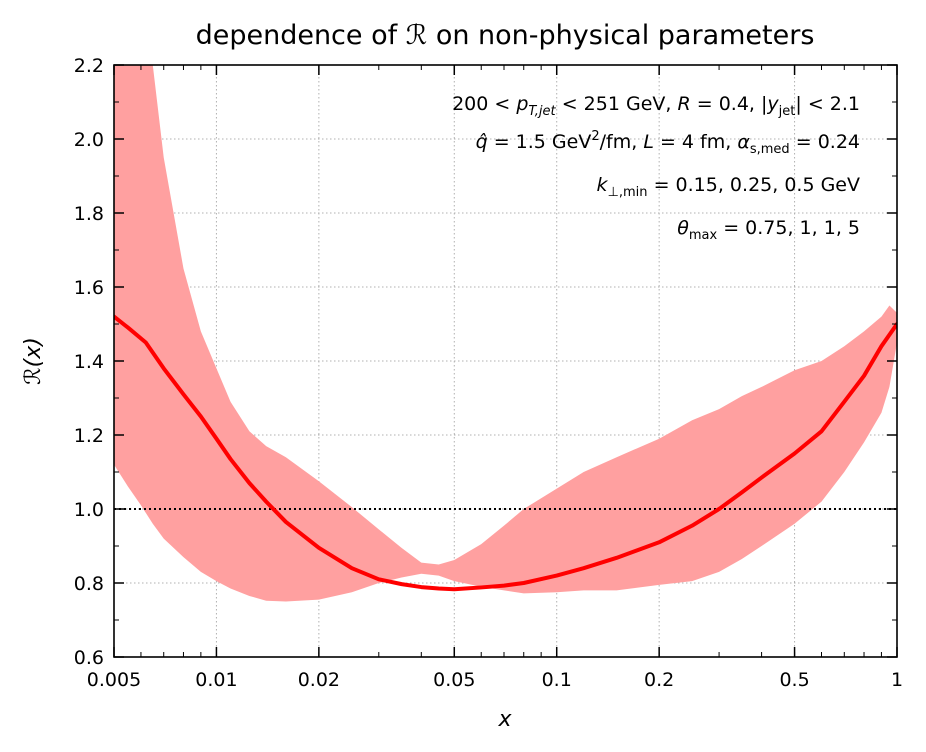 The image size is (926, 752). Describe the element at coordinates (787, 111) in the screenshot. I see `ann-ysub: jet` at that location.